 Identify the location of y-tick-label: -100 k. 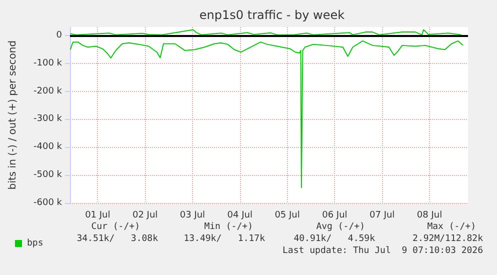
(48, 63).